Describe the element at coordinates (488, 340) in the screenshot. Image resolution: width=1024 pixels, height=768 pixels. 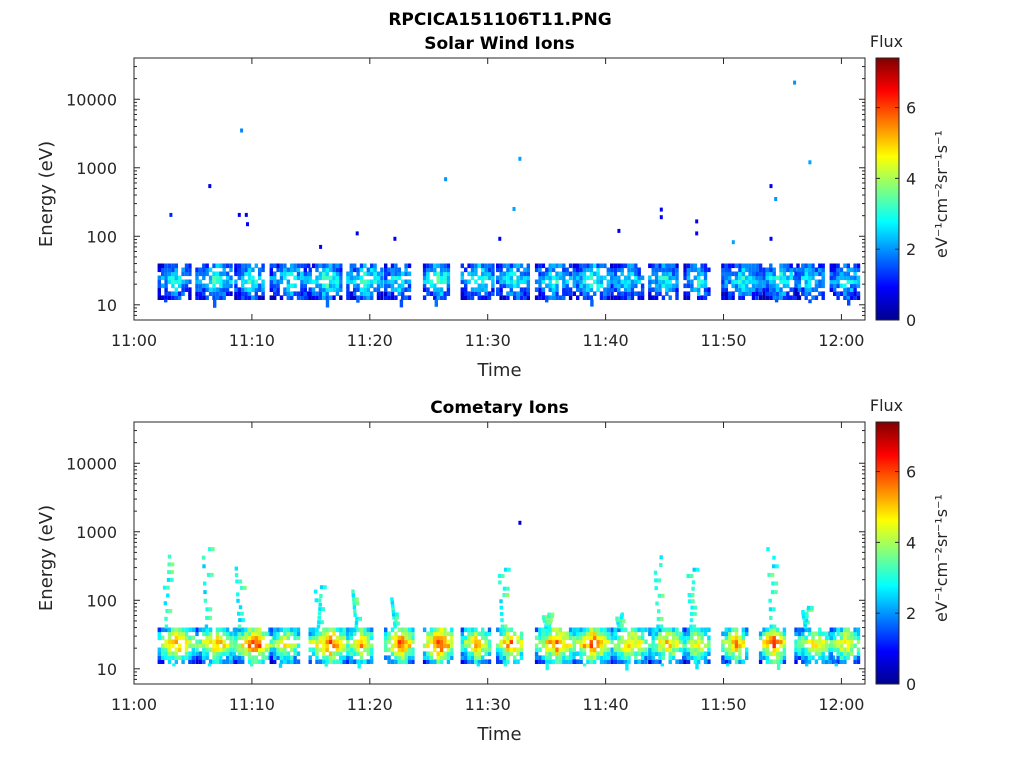
I see `x-tick-label: 11:30` at that location.